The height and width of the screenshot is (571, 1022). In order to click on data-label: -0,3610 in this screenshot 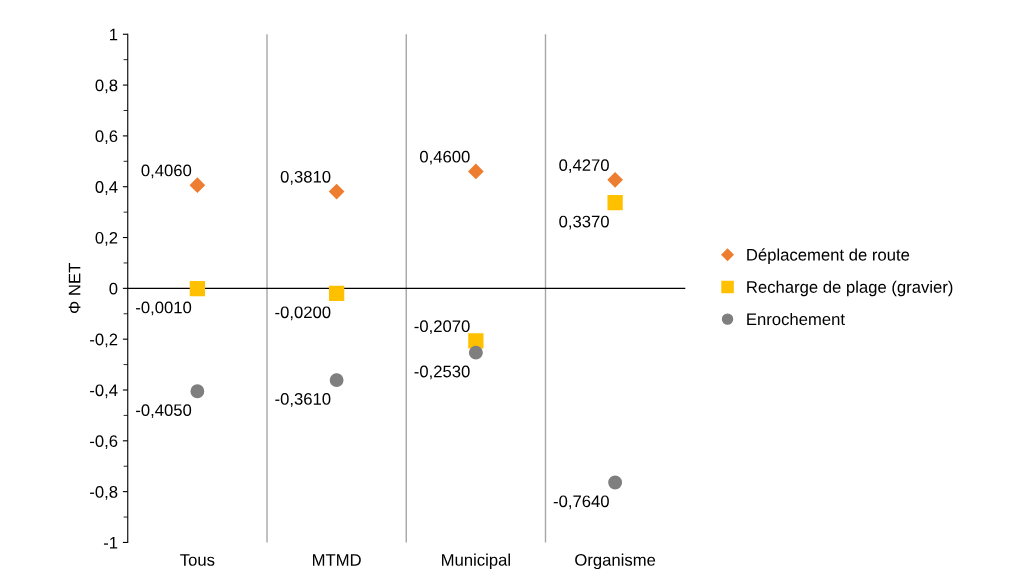, I will do `click(303, 400)`.